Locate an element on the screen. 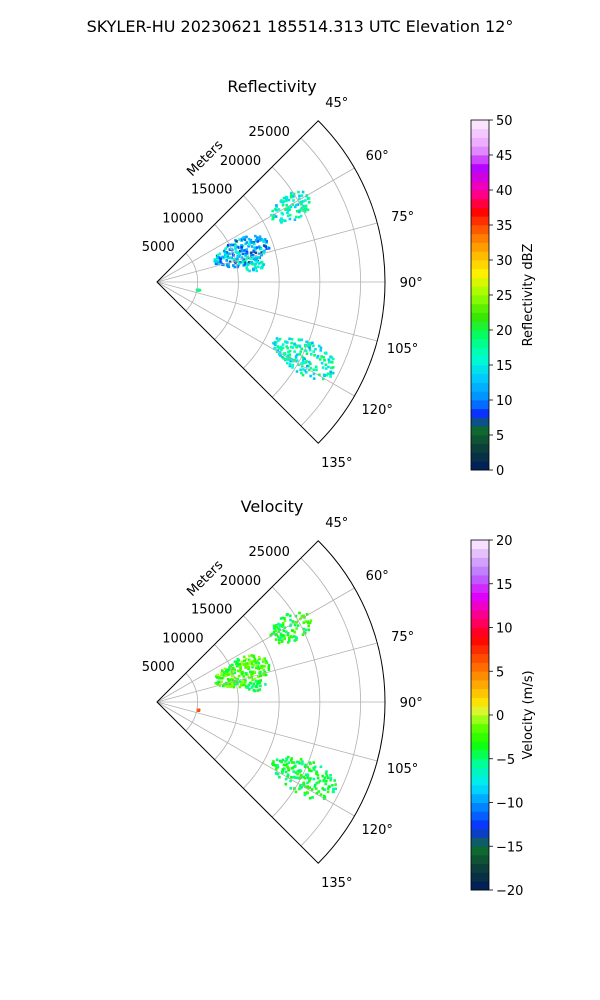  colorbar-tick-label: 10 is located at coordinates (504, 629).